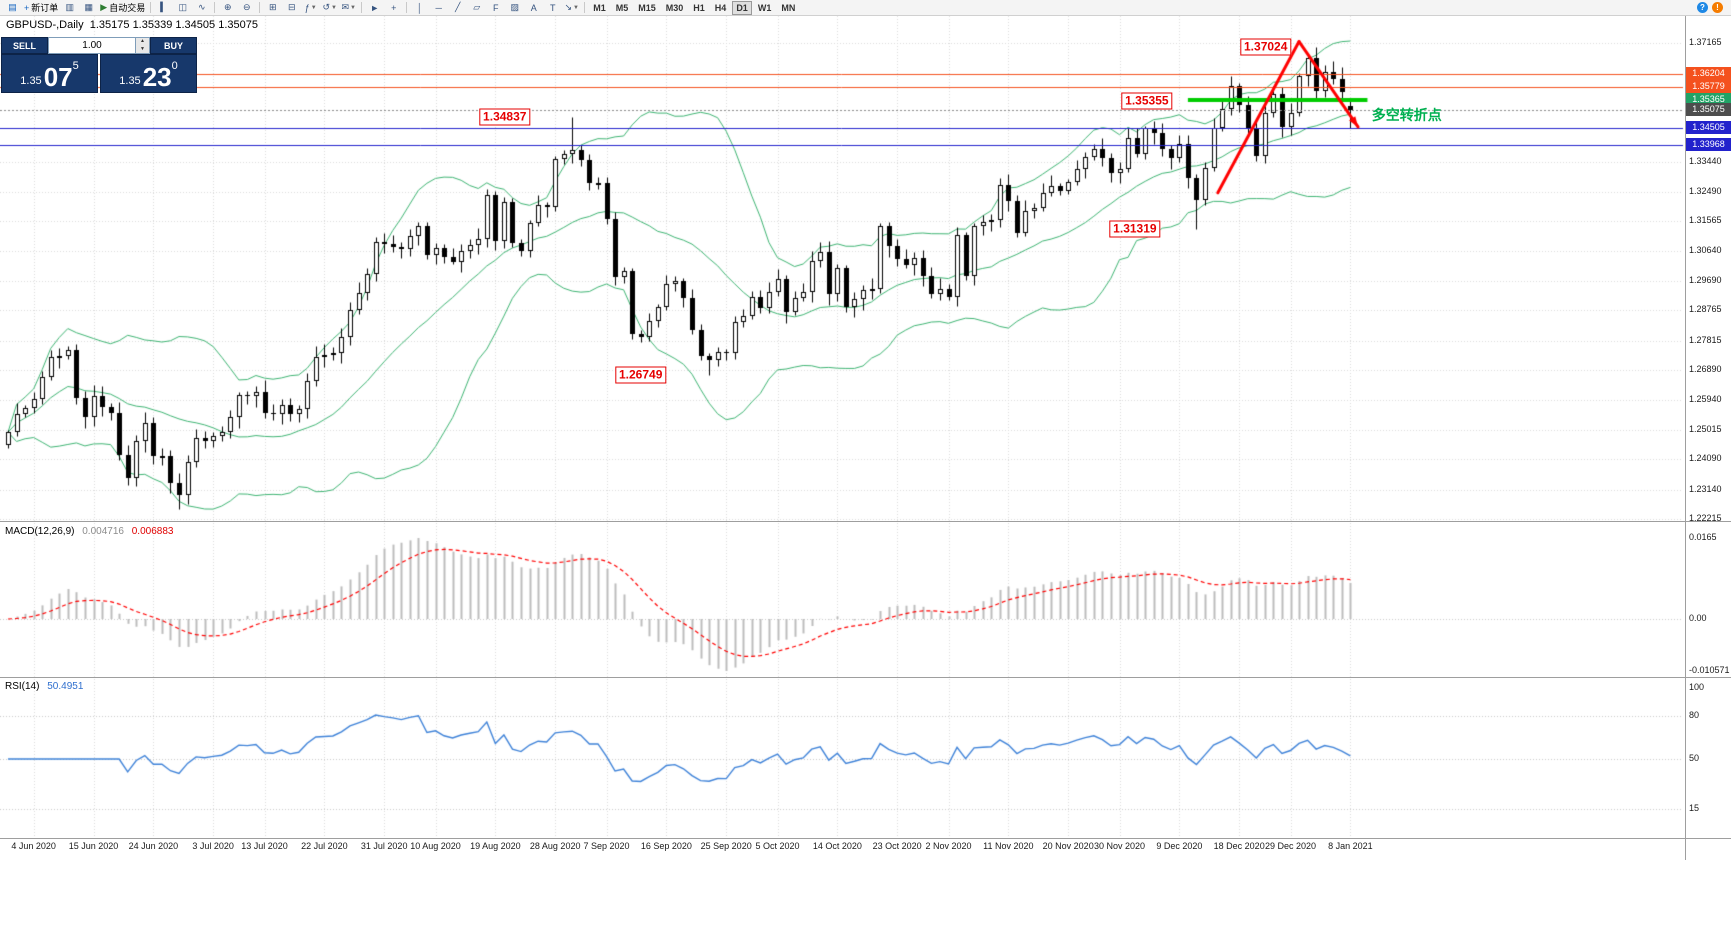  Describe the element at coordinates (44, 686) in the screenshot. I see `rsi-indicator-header: RSI(14) 50.4951` at that location.